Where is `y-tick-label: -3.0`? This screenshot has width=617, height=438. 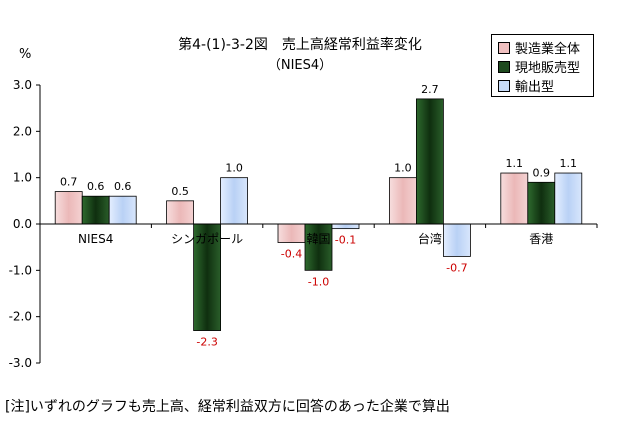
y-tick-label: -3.0 is located at coordinates (20, 363).